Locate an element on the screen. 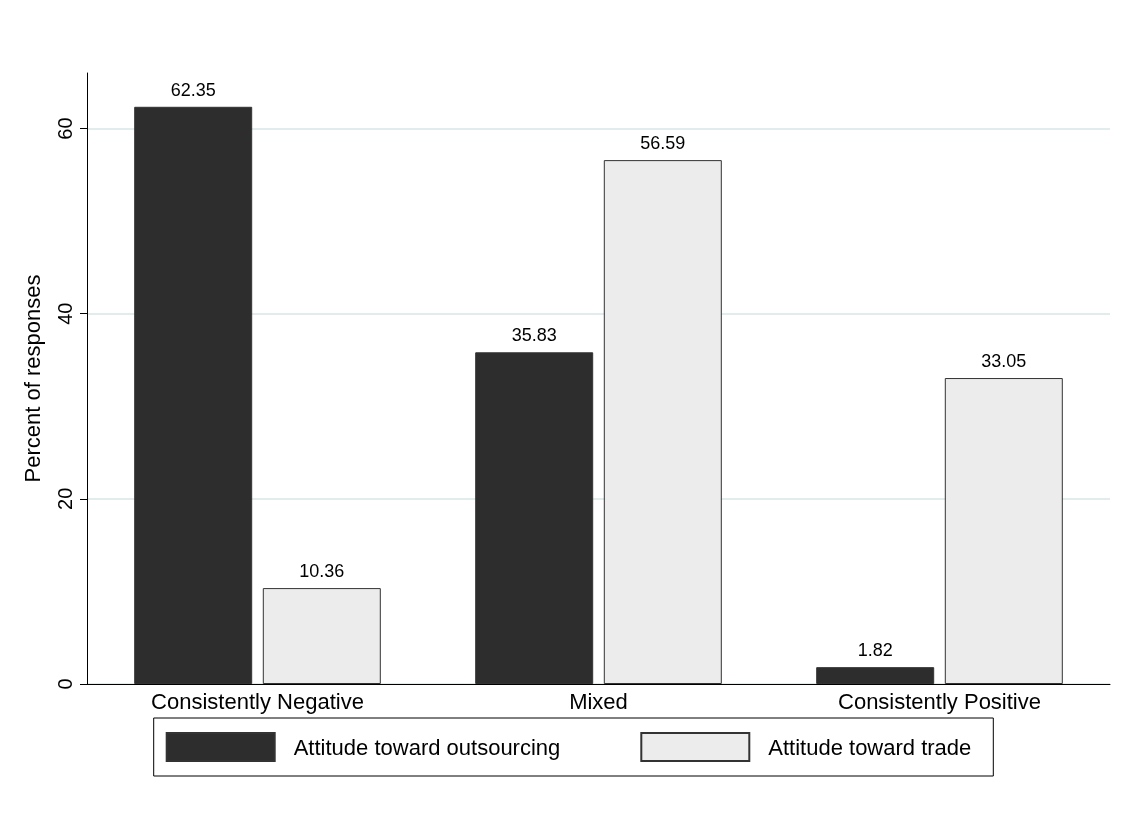 Image resolution: width=1137 pixels, height=832 pixels. data-label: 1.82 is located at coordinates (875, 650).